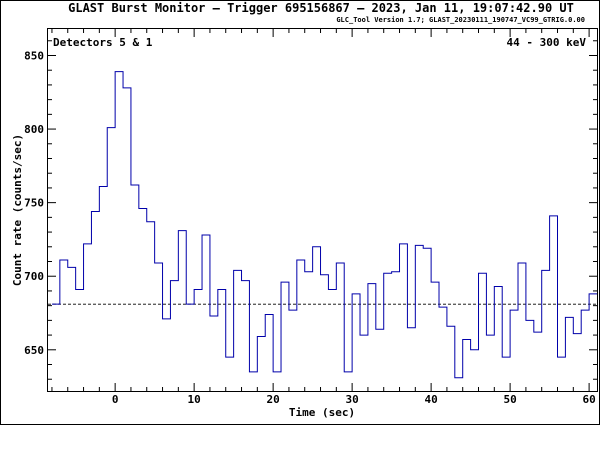  I want to click on x-tick-label: 30, so click(351, 399).